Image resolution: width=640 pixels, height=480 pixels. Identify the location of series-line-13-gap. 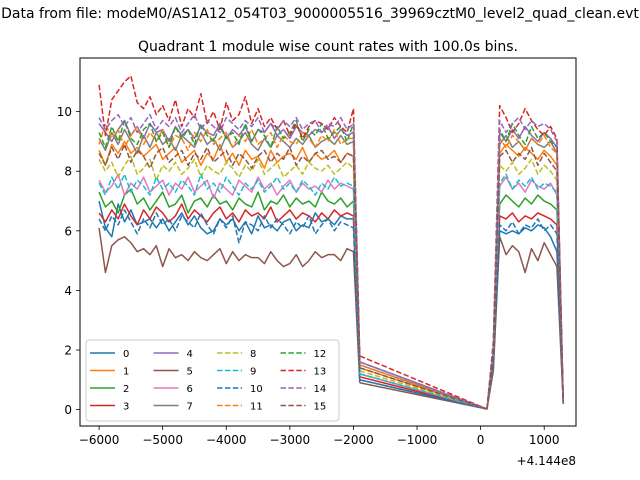
(423, 382).